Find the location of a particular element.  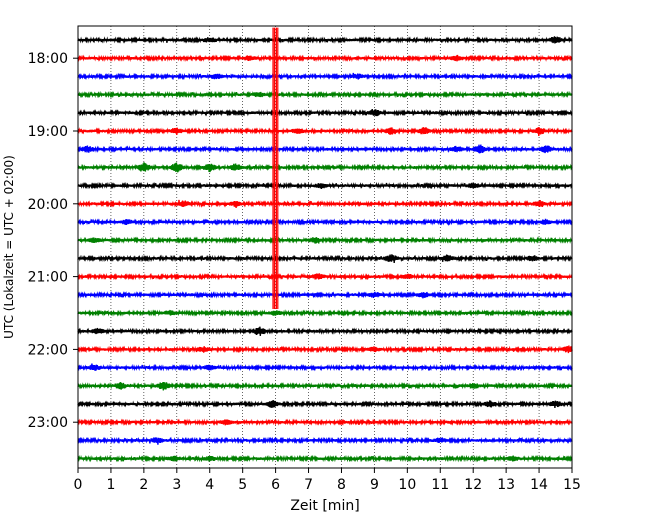

x-tick-label: 10 is located at coordinates (407, 485).